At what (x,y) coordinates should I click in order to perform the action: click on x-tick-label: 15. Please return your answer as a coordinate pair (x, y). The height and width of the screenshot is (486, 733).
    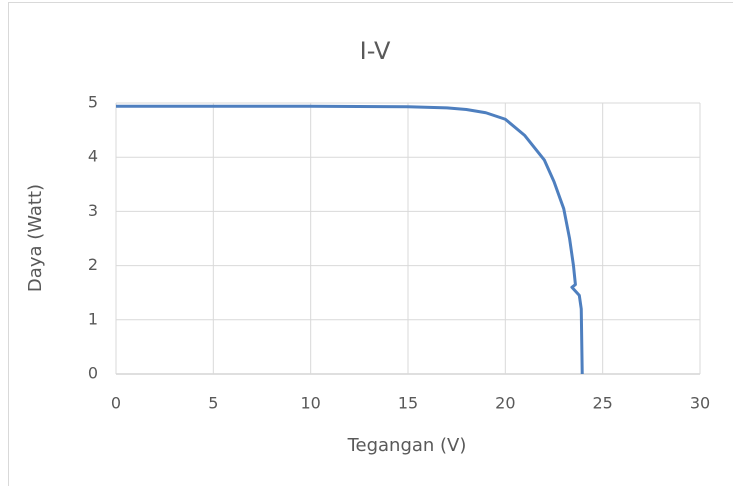
    Looking at the image, I should click on (408, 403).